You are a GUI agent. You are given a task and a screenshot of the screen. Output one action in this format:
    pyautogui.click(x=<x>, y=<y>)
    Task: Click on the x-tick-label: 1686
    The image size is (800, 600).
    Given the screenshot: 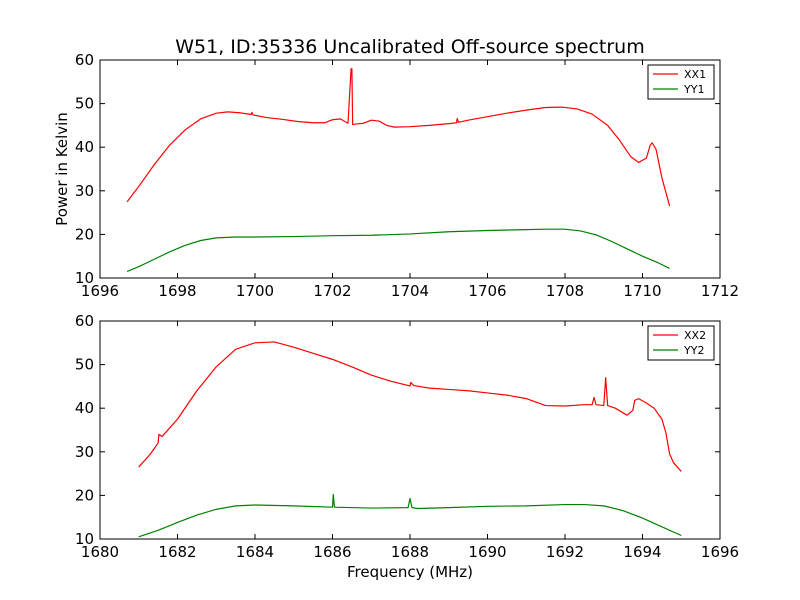 What is the action you would take?
    pyautogui.click(x=332, y=552)
    